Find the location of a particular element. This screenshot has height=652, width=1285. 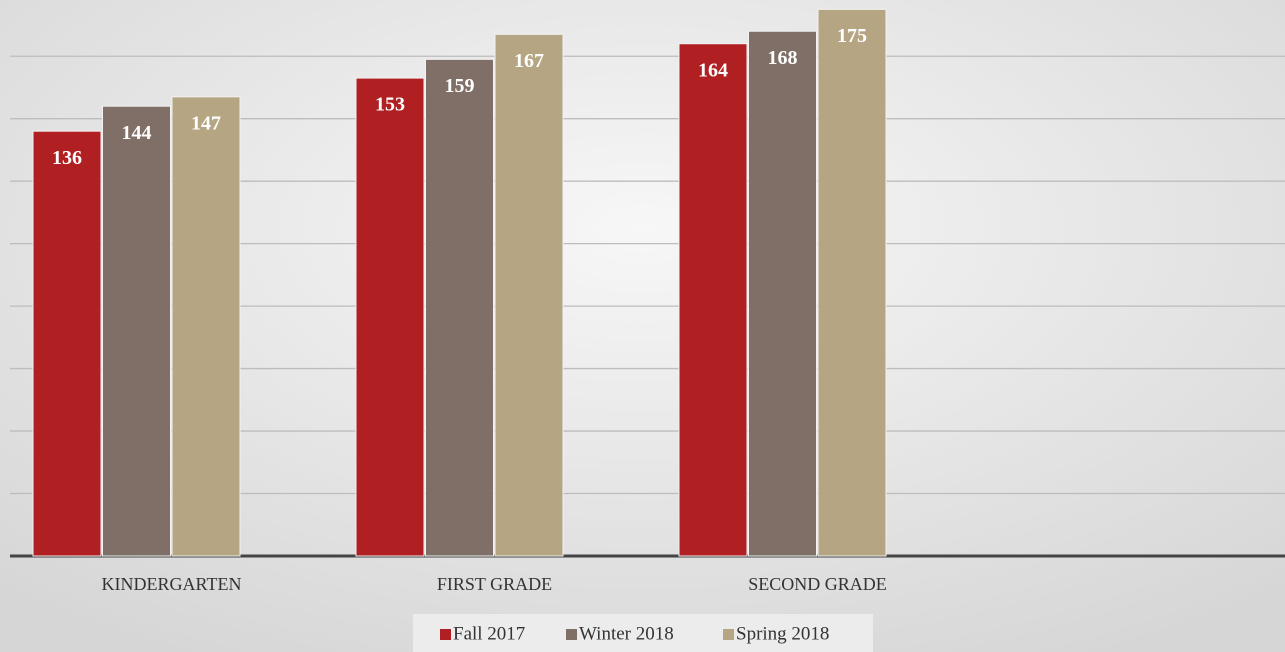

data-label: 164 is located at coordinates (713, 70).